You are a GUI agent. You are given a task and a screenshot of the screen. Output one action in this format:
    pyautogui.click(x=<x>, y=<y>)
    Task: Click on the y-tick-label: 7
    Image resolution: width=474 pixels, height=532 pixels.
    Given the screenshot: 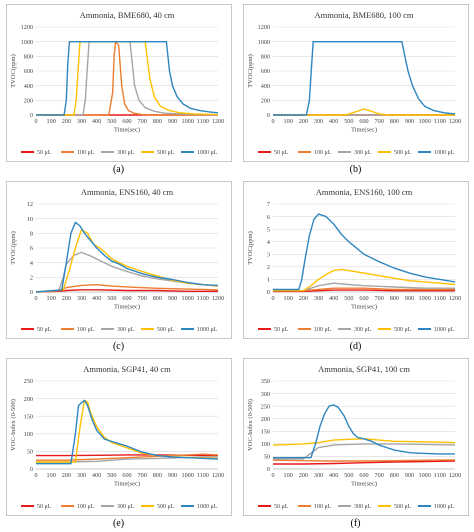 What is the action you would take?
    pyautogui.click(x=268, y=204)
    